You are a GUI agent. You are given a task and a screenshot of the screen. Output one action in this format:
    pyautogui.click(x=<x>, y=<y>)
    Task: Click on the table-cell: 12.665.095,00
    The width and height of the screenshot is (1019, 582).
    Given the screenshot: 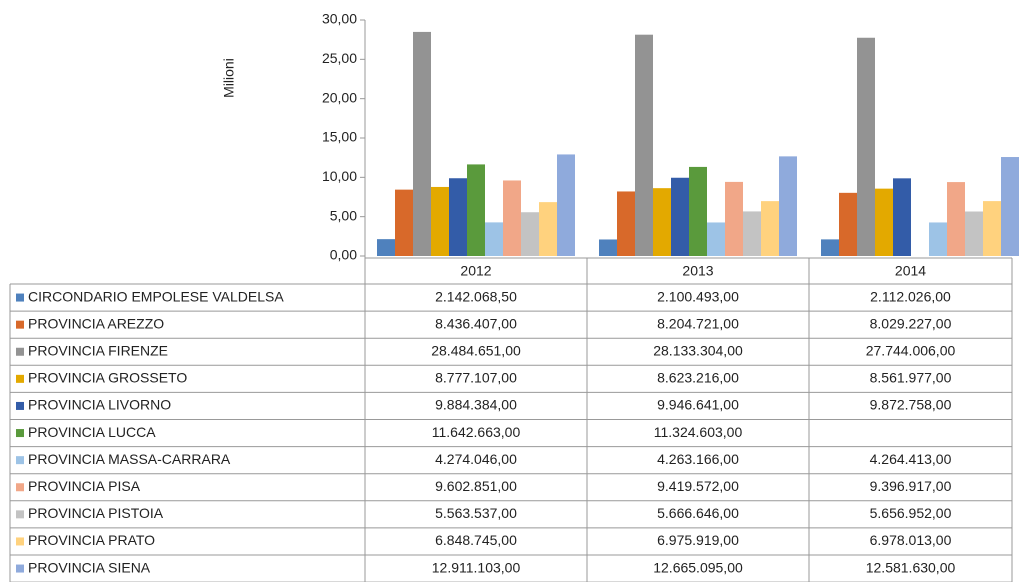 What is the action you would take?
    pyautogui.click(x=698, y=567)
    